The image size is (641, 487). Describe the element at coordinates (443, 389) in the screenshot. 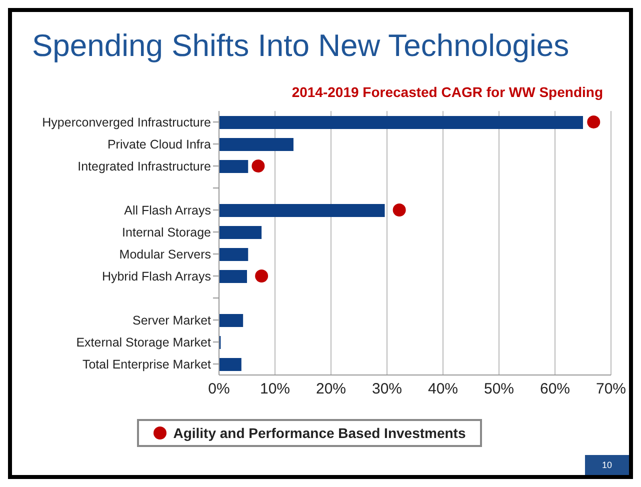

I see `x-tick-label: 40%` at that location.